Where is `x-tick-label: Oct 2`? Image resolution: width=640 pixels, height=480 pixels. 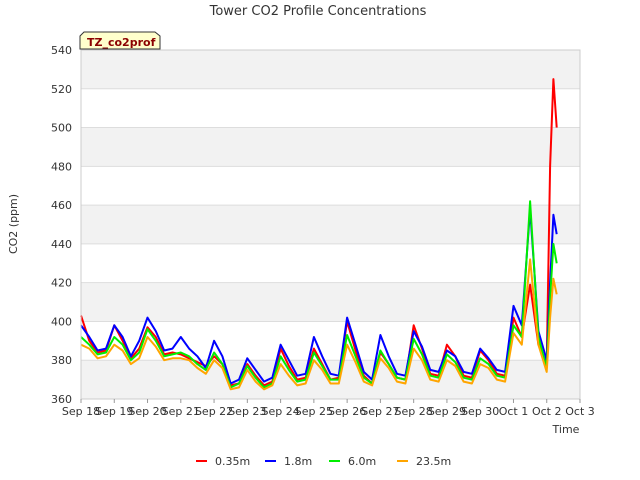 x-tick-label: Oct 2 is located at coordinates (547, 411).